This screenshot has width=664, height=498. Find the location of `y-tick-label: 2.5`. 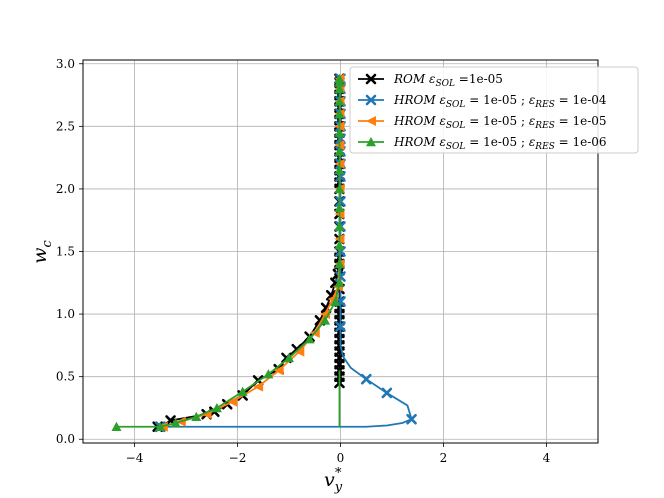

y-tick-label: 2.5 is located at coordinates (65, 126).